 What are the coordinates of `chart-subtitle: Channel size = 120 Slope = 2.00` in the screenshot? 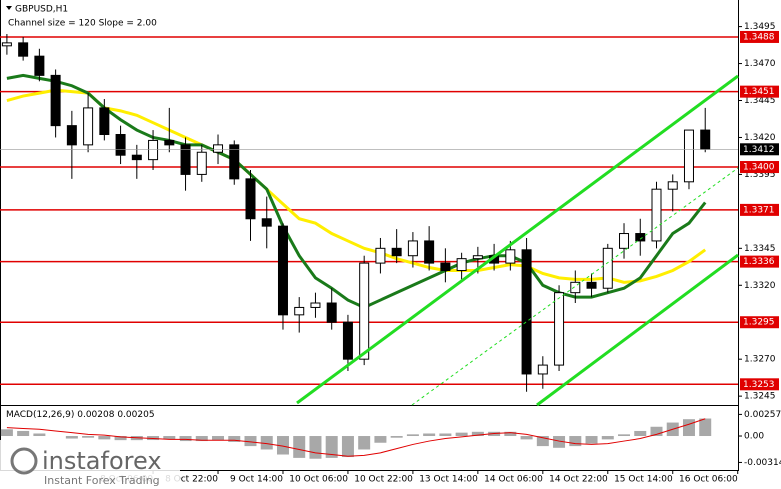 It's located at (82, 24).